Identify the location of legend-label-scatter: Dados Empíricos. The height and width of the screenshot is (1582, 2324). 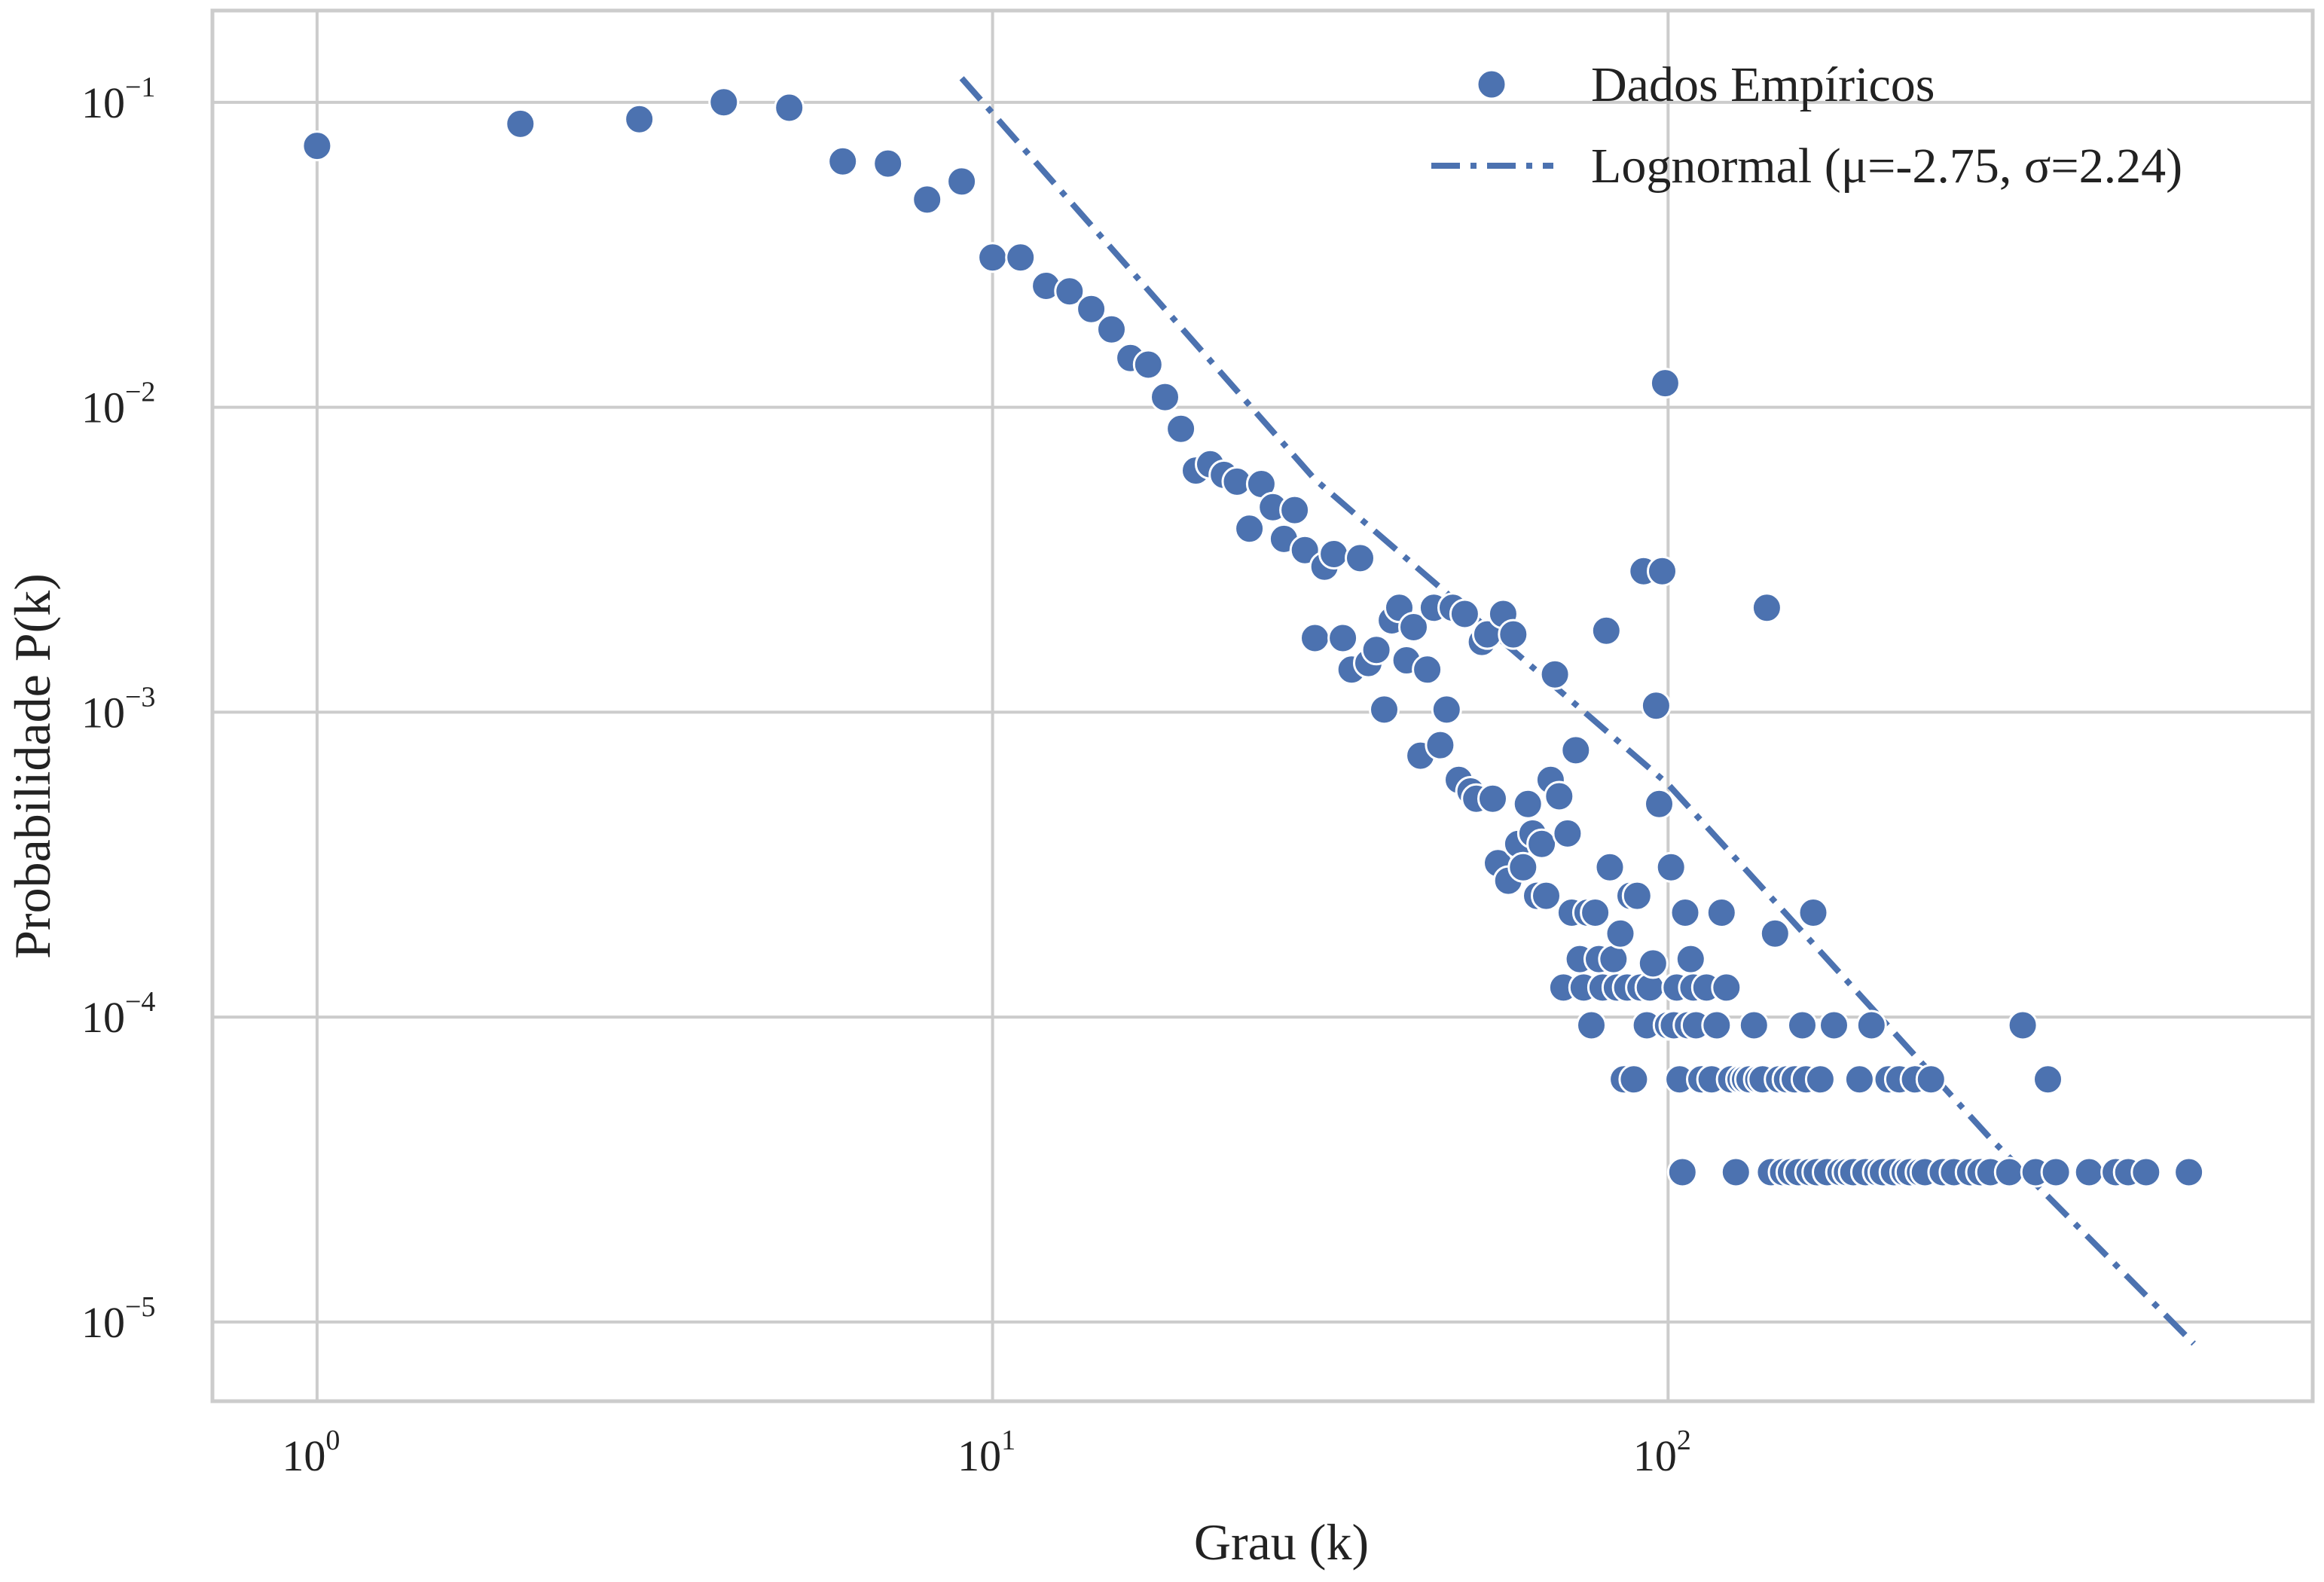
(1763, 84).